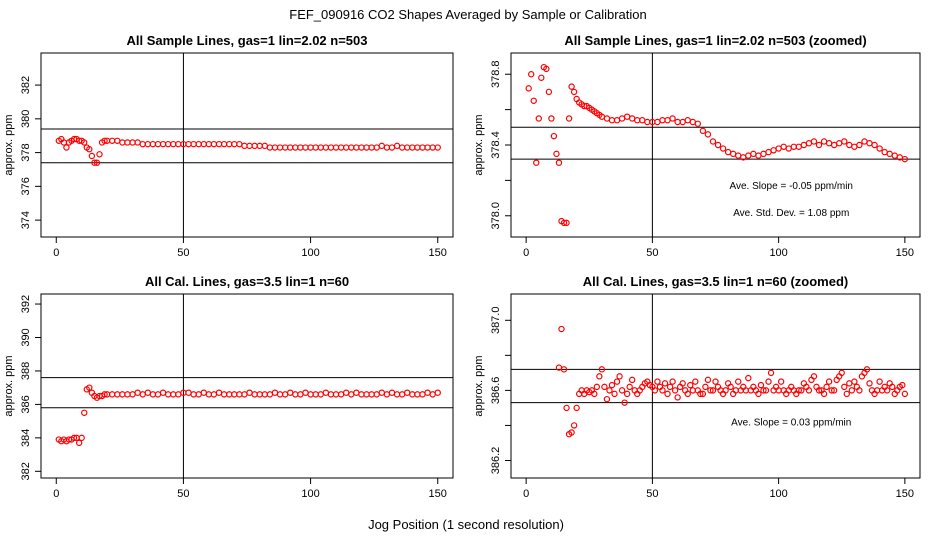 The height and width of the screenshot is (540, 936). What do you see at coordinates (26, 304) in the screenshot?
I see `y-tick-label: 392` at bounding box center [26, 304].